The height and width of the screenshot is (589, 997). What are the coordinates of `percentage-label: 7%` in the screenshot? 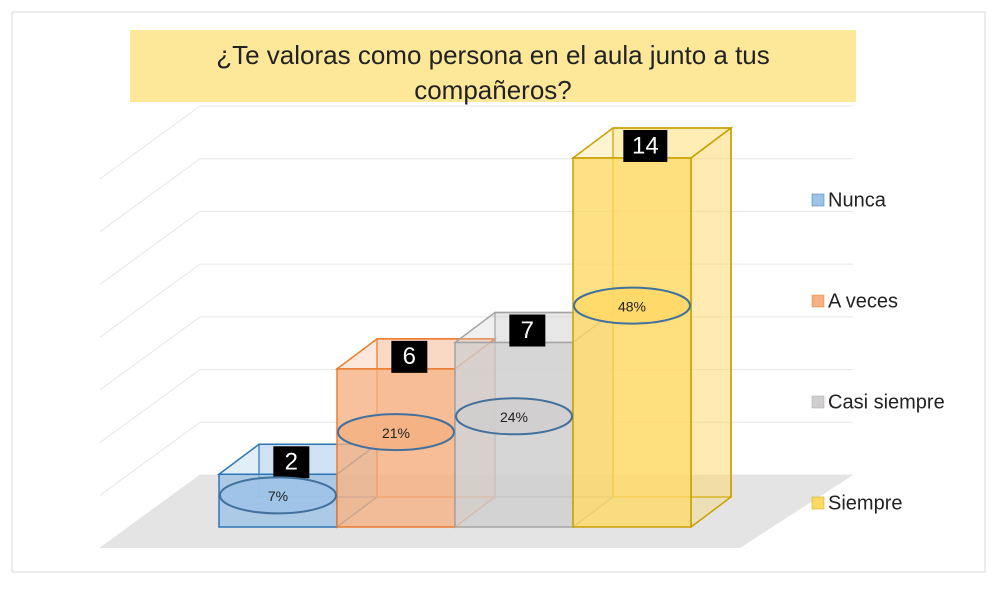 It's located at (278, 496).